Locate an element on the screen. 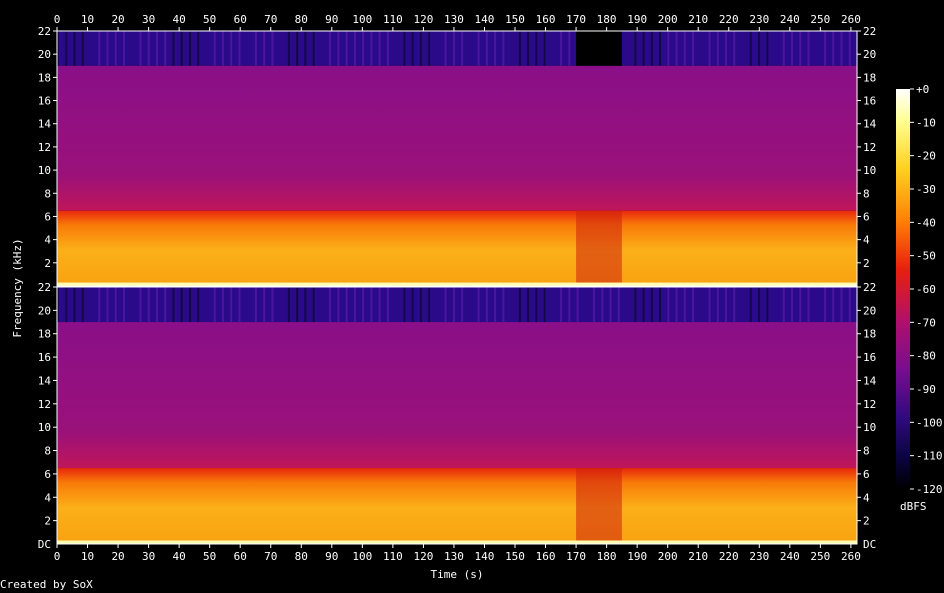  y-tick-label: 14 is located at coordinates (870, 380).